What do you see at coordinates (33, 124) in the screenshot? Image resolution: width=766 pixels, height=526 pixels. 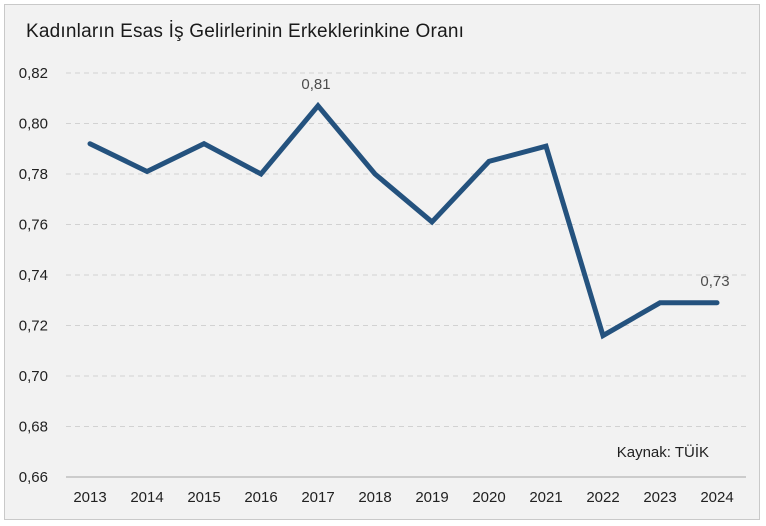 I see `y-tick-label: 0,80` at bounding box center [33, 124].